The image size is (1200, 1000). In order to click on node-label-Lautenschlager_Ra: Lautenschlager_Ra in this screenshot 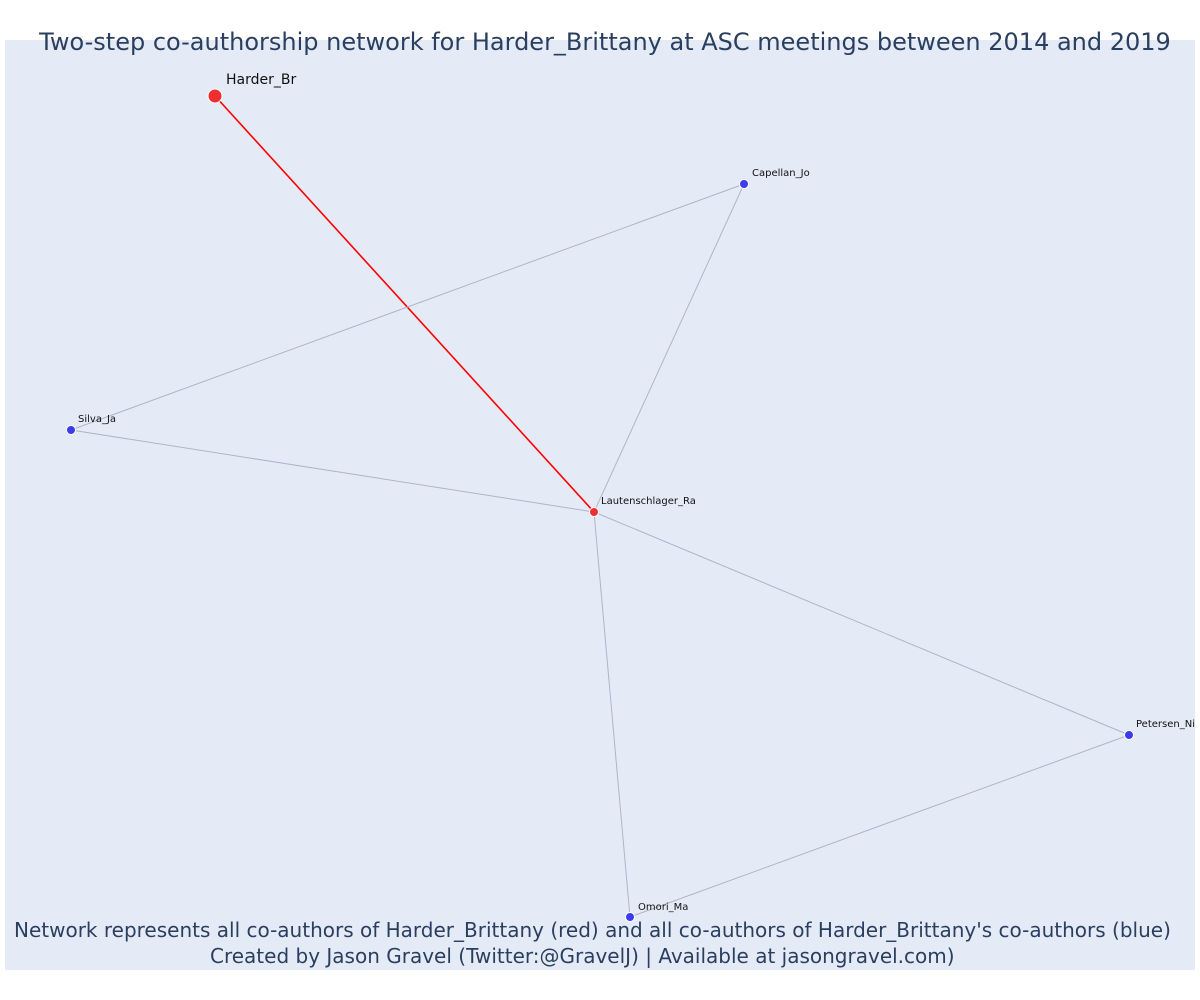, I will do `click(648, 501)`.